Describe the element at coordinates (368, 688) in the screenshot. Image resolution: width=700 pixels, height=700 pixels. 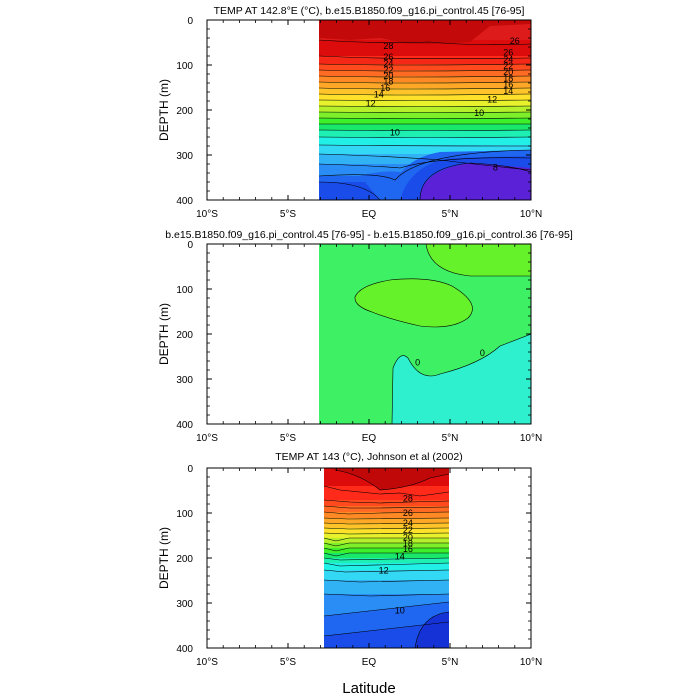
I see `x-axis-label: Latitude` at that location.